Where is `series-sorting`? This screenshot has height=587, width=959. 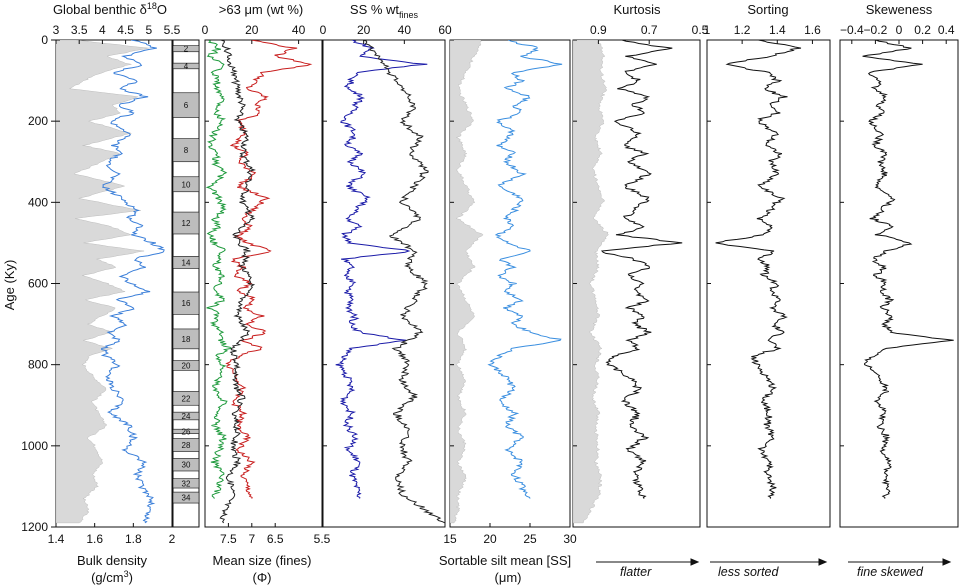
series-sorting is located at coordinates (758, 269).